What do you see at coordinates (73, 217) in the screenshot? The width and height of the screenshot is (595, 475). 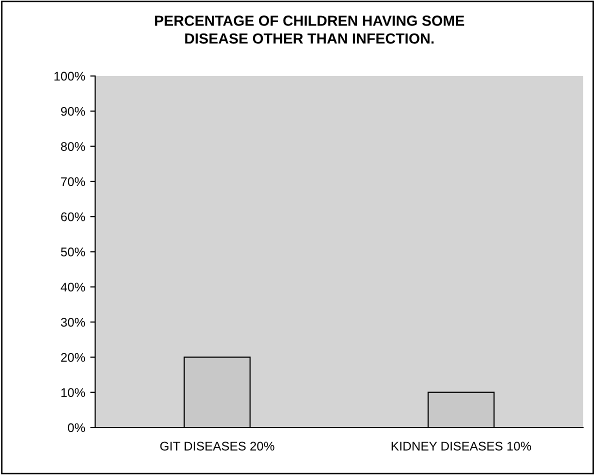 I see `y-tick-label: 60%` at bounding box center [73, 217].